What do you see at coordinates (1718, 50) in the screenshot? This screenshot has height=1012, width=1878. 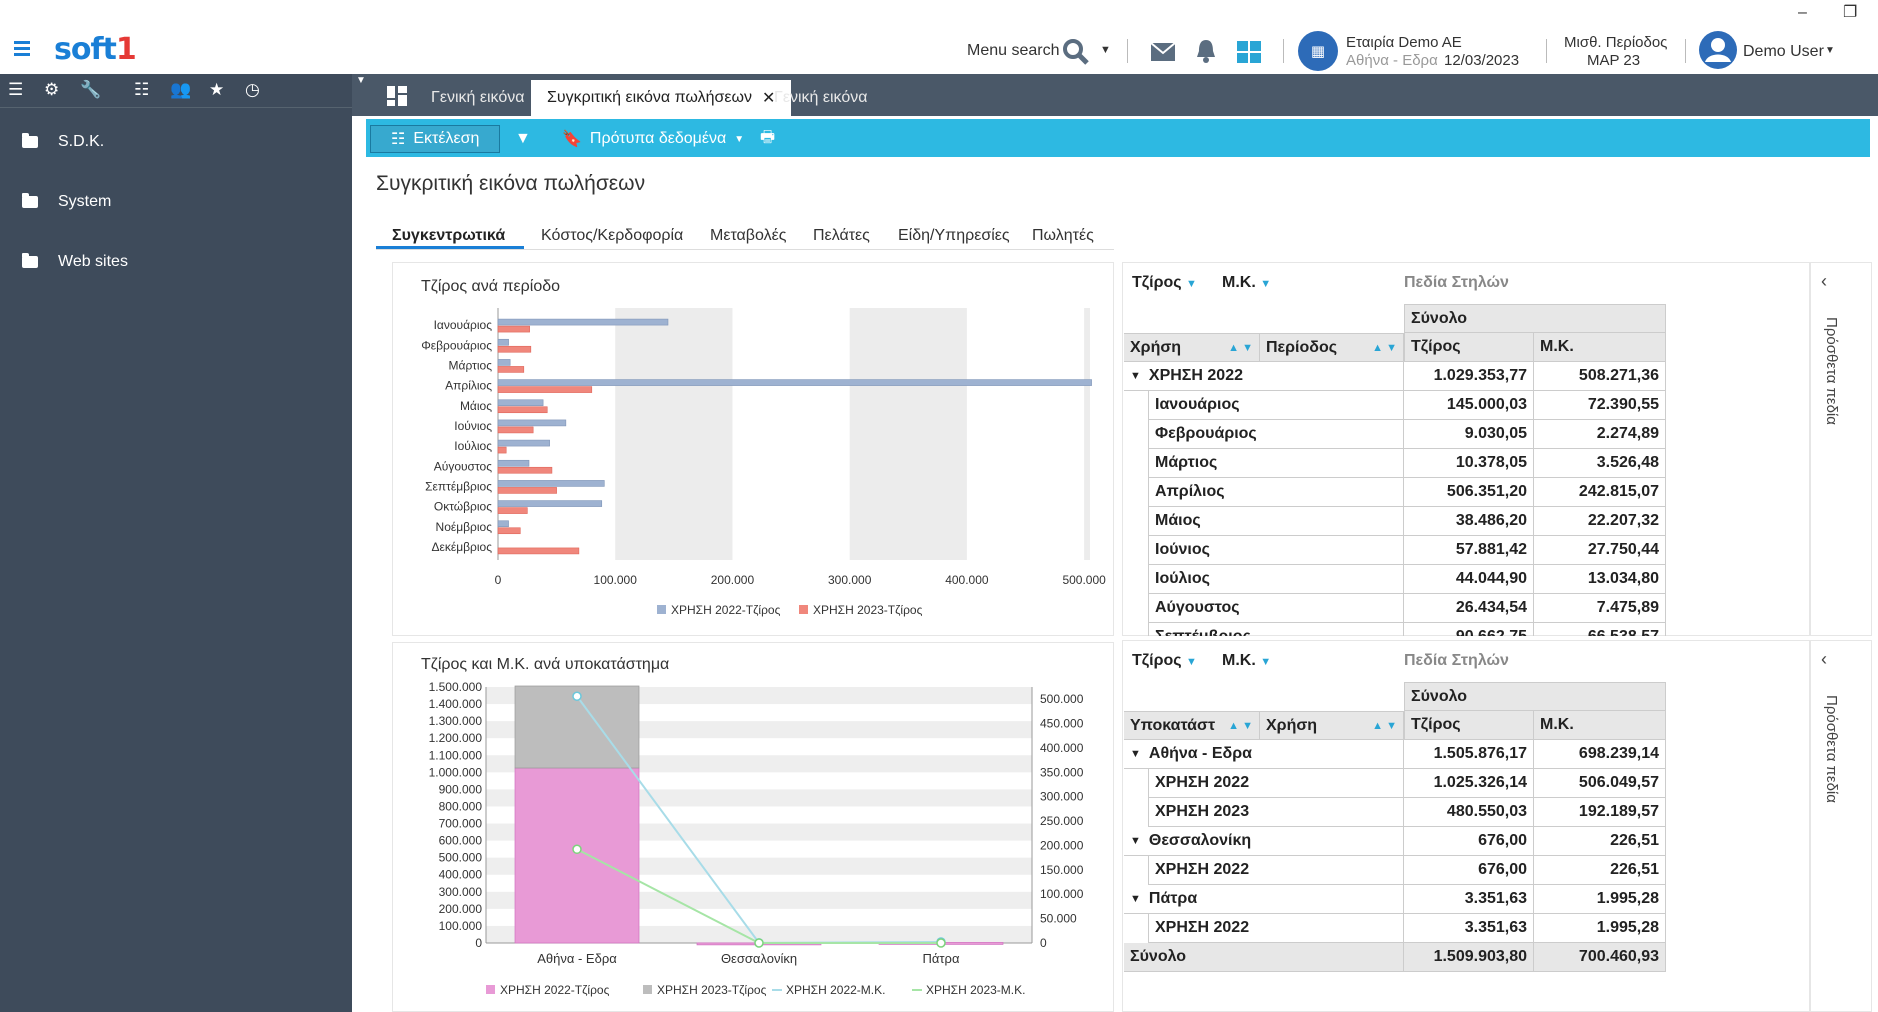 I see `user-avatar` at bounding box center [1718, 50].